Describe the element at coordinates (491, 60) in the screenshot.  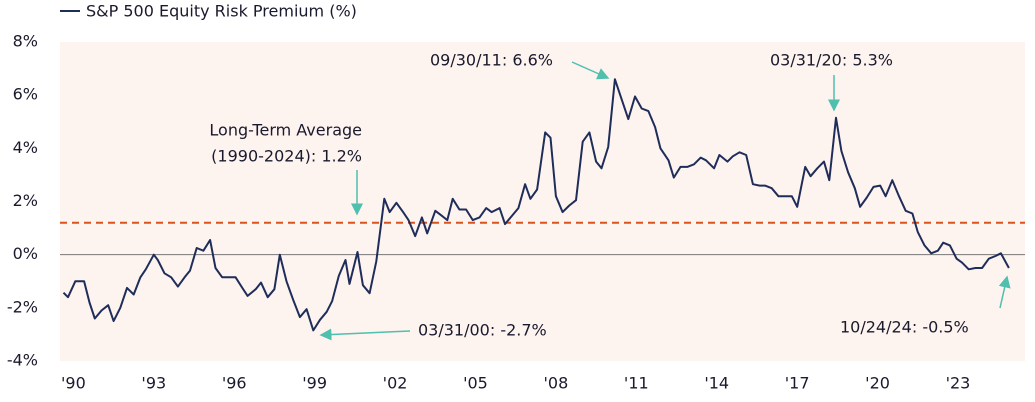
I see `annotation: 09/30/11: 6.6%` at that location.